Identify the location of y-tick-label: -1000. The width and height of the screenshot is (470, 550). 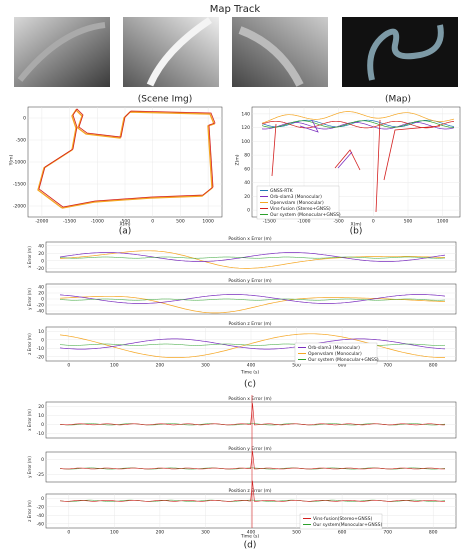
(19, 163).